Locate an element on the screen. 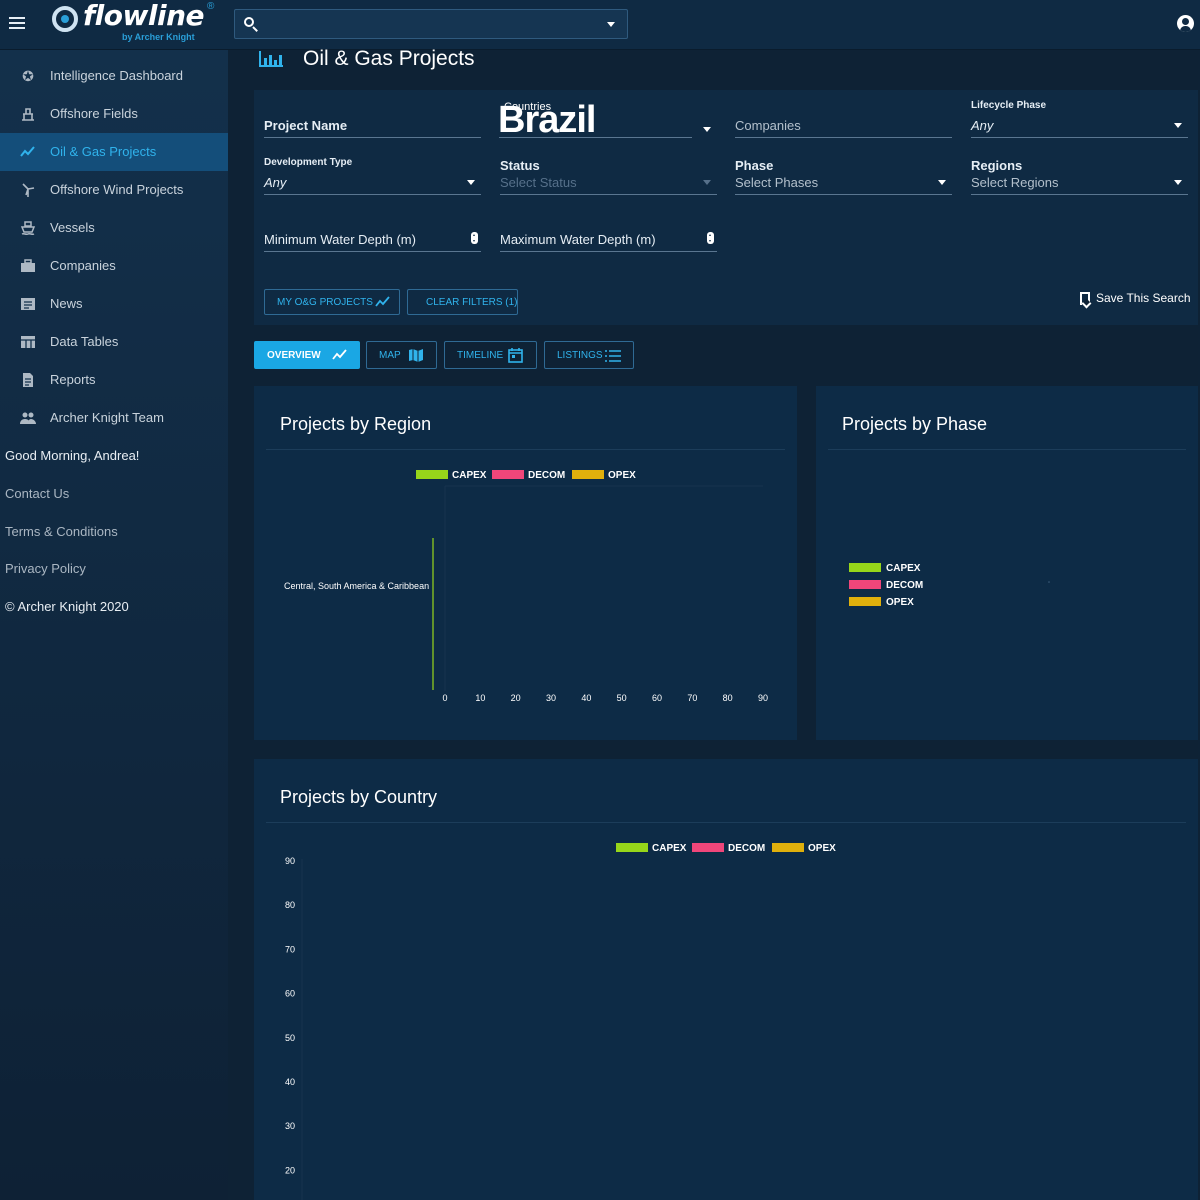 This screenshot has width=1200, height=1200. sidebar-item-offshore-fields: Offshore Fields is located at coordinates (114, 114).